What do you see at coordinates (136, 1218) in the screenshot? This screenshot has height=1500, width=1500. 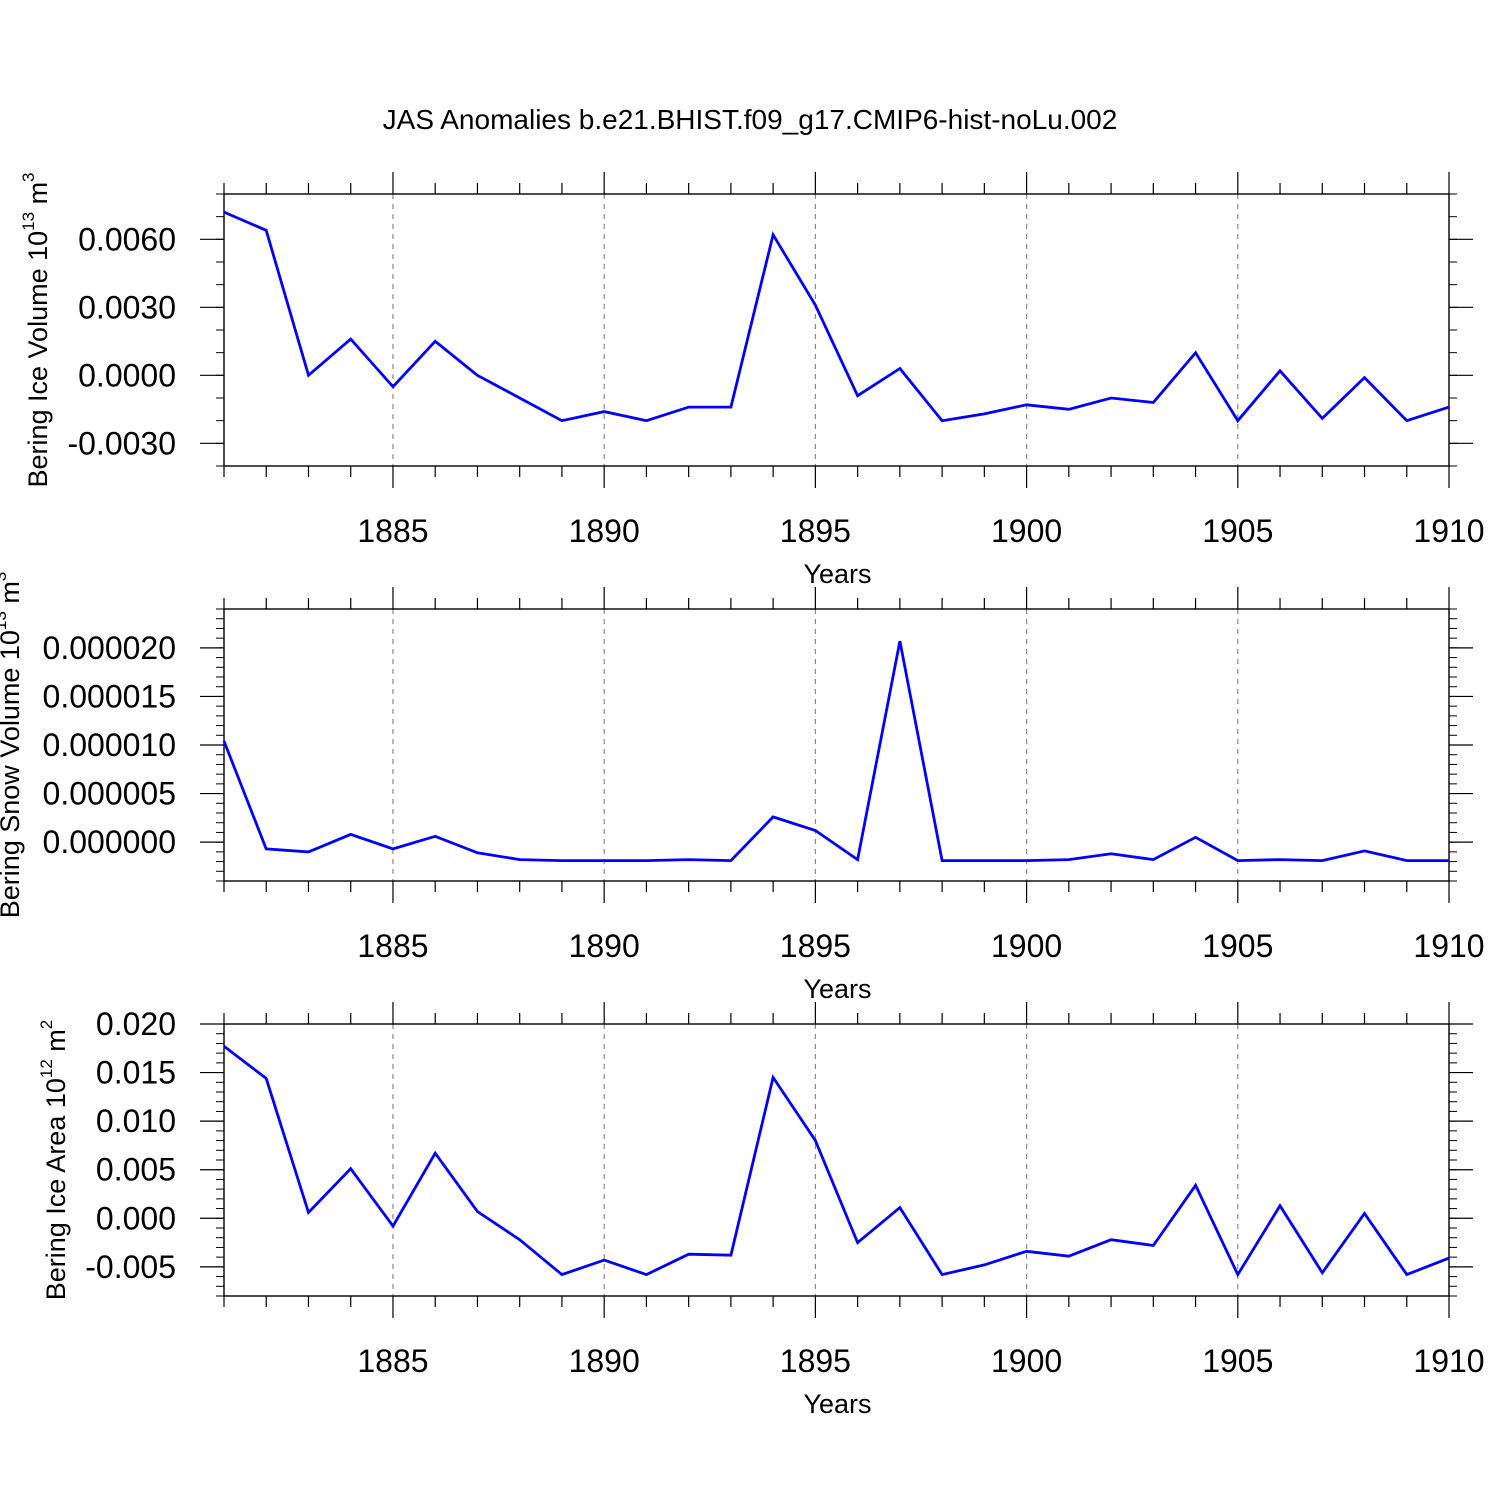 I see `y-tick-label: 0.000` at bounding box center [136, 1218].